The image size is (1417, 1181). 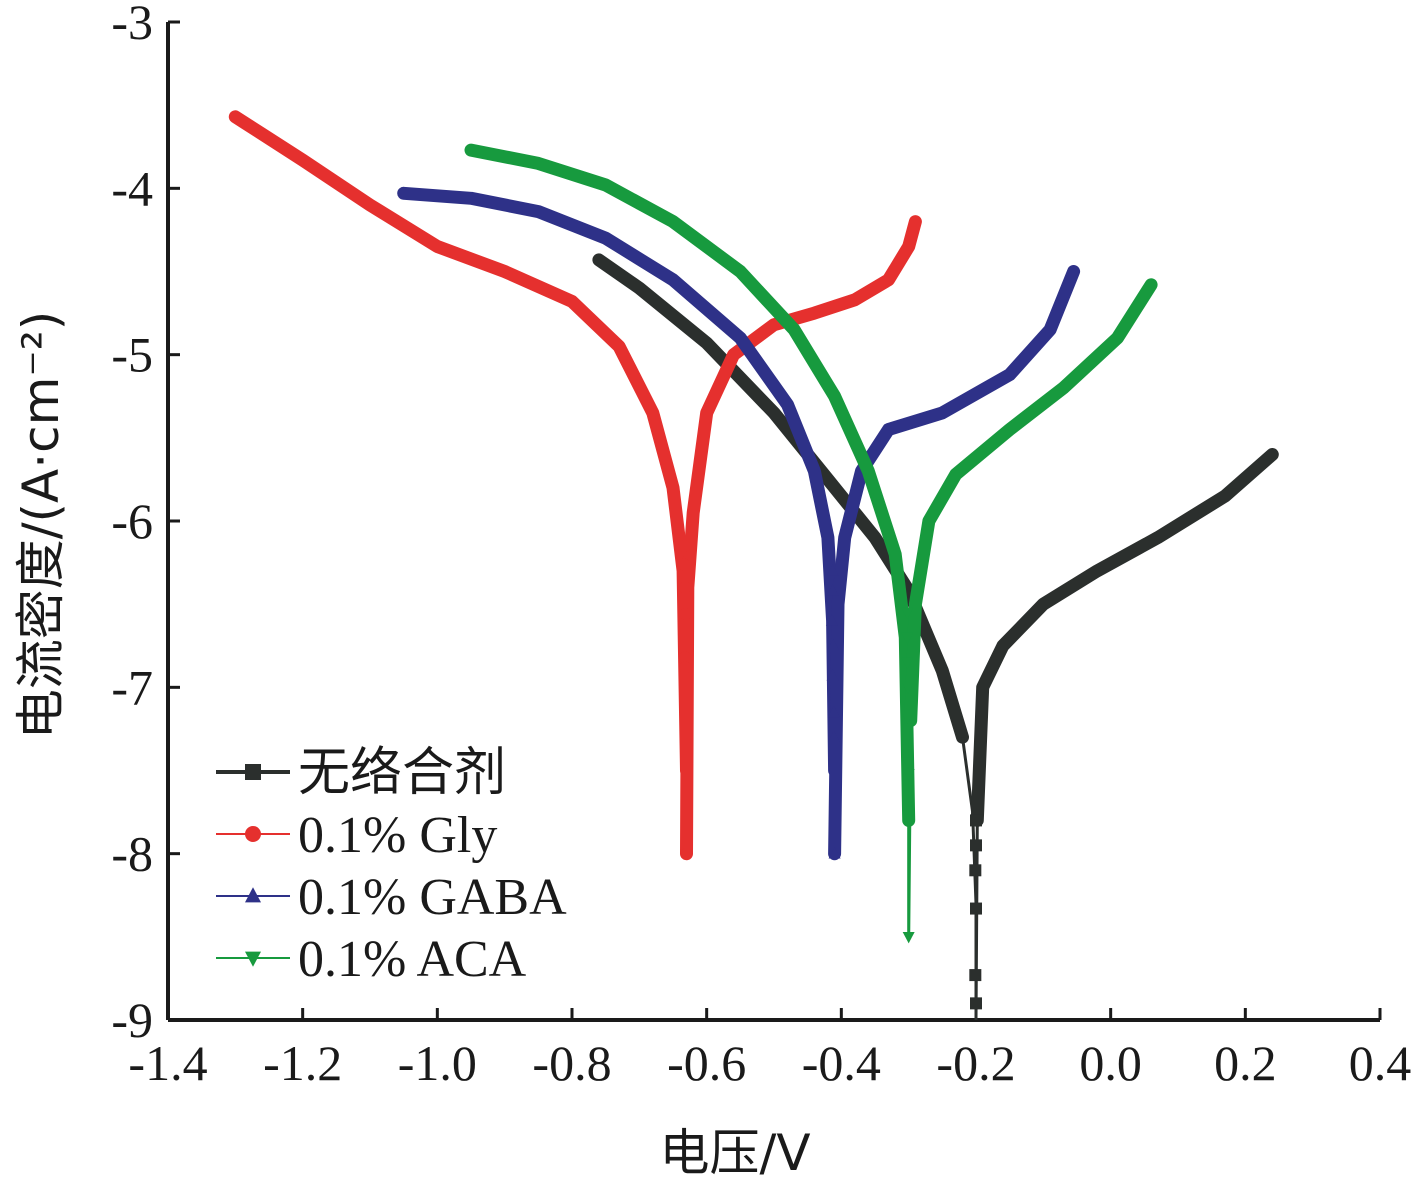 What do you see at coordinates (402, 773) in the screenshot?
I see `legend-label: 无络合剂` at bounding box center [402, 773].